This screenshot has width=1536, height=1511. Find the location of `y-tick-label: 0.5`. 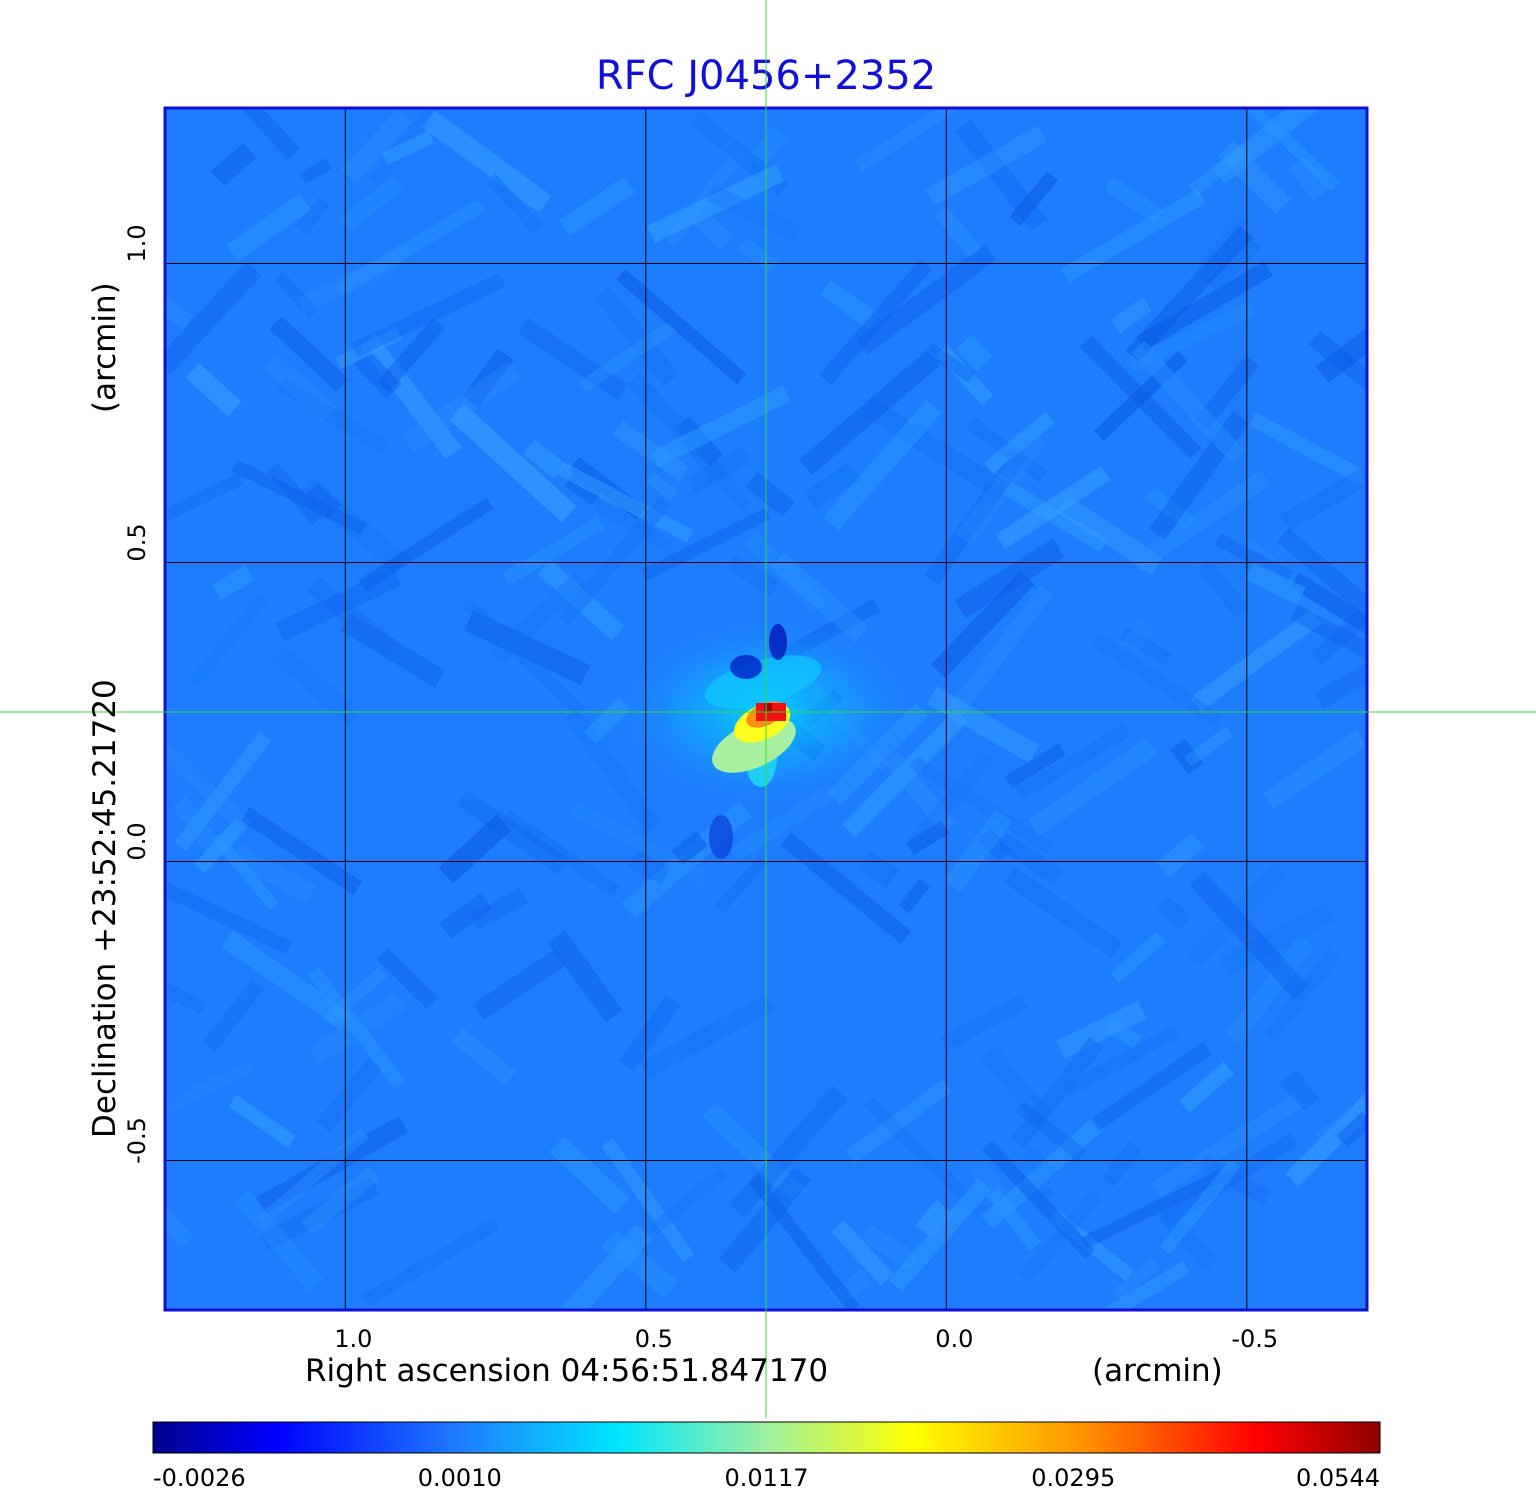

y-tick-label: 0.5 is located at coordinates (137, 542).